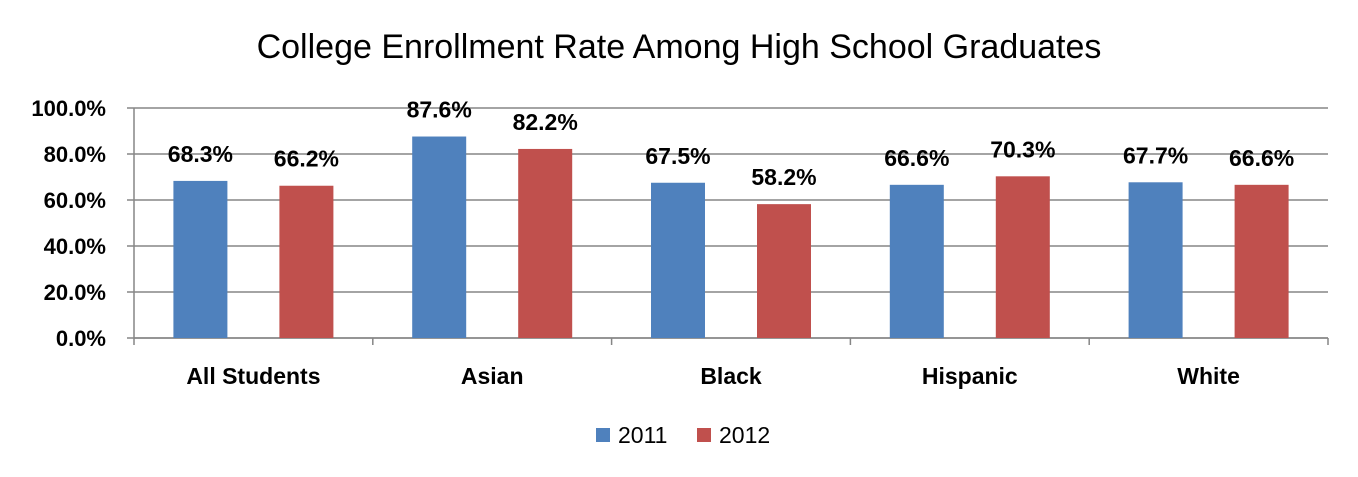 The height and width of the screenshot is (477, 1358). I want to click on bar-2011-asian, so click(439, 237).